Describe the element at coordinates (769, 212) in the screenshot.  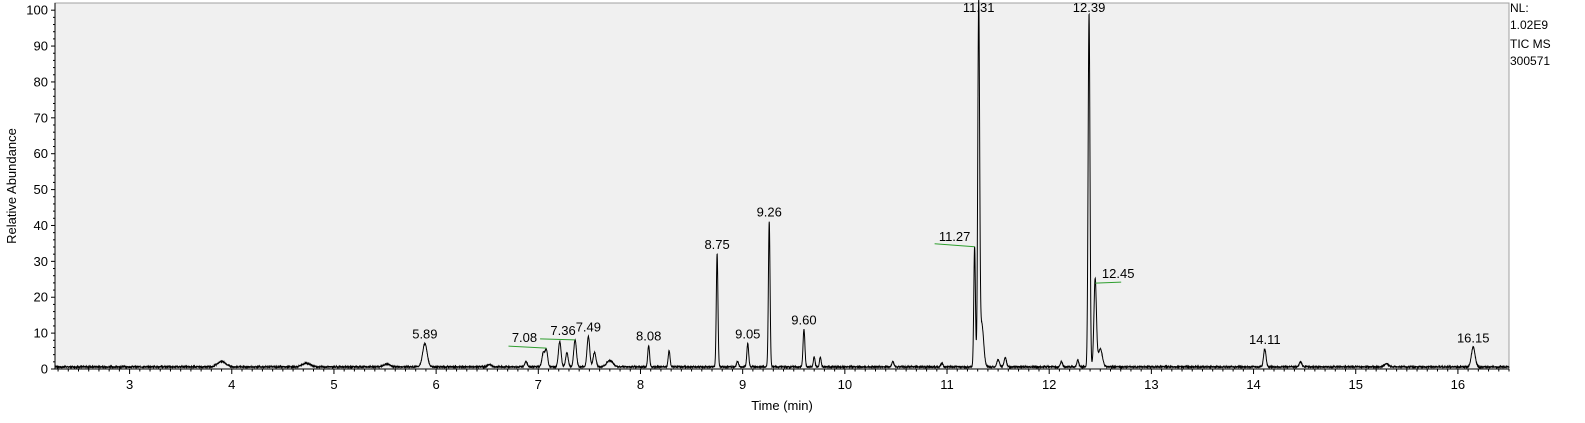
I see `peak-label: 9.26` at that location.